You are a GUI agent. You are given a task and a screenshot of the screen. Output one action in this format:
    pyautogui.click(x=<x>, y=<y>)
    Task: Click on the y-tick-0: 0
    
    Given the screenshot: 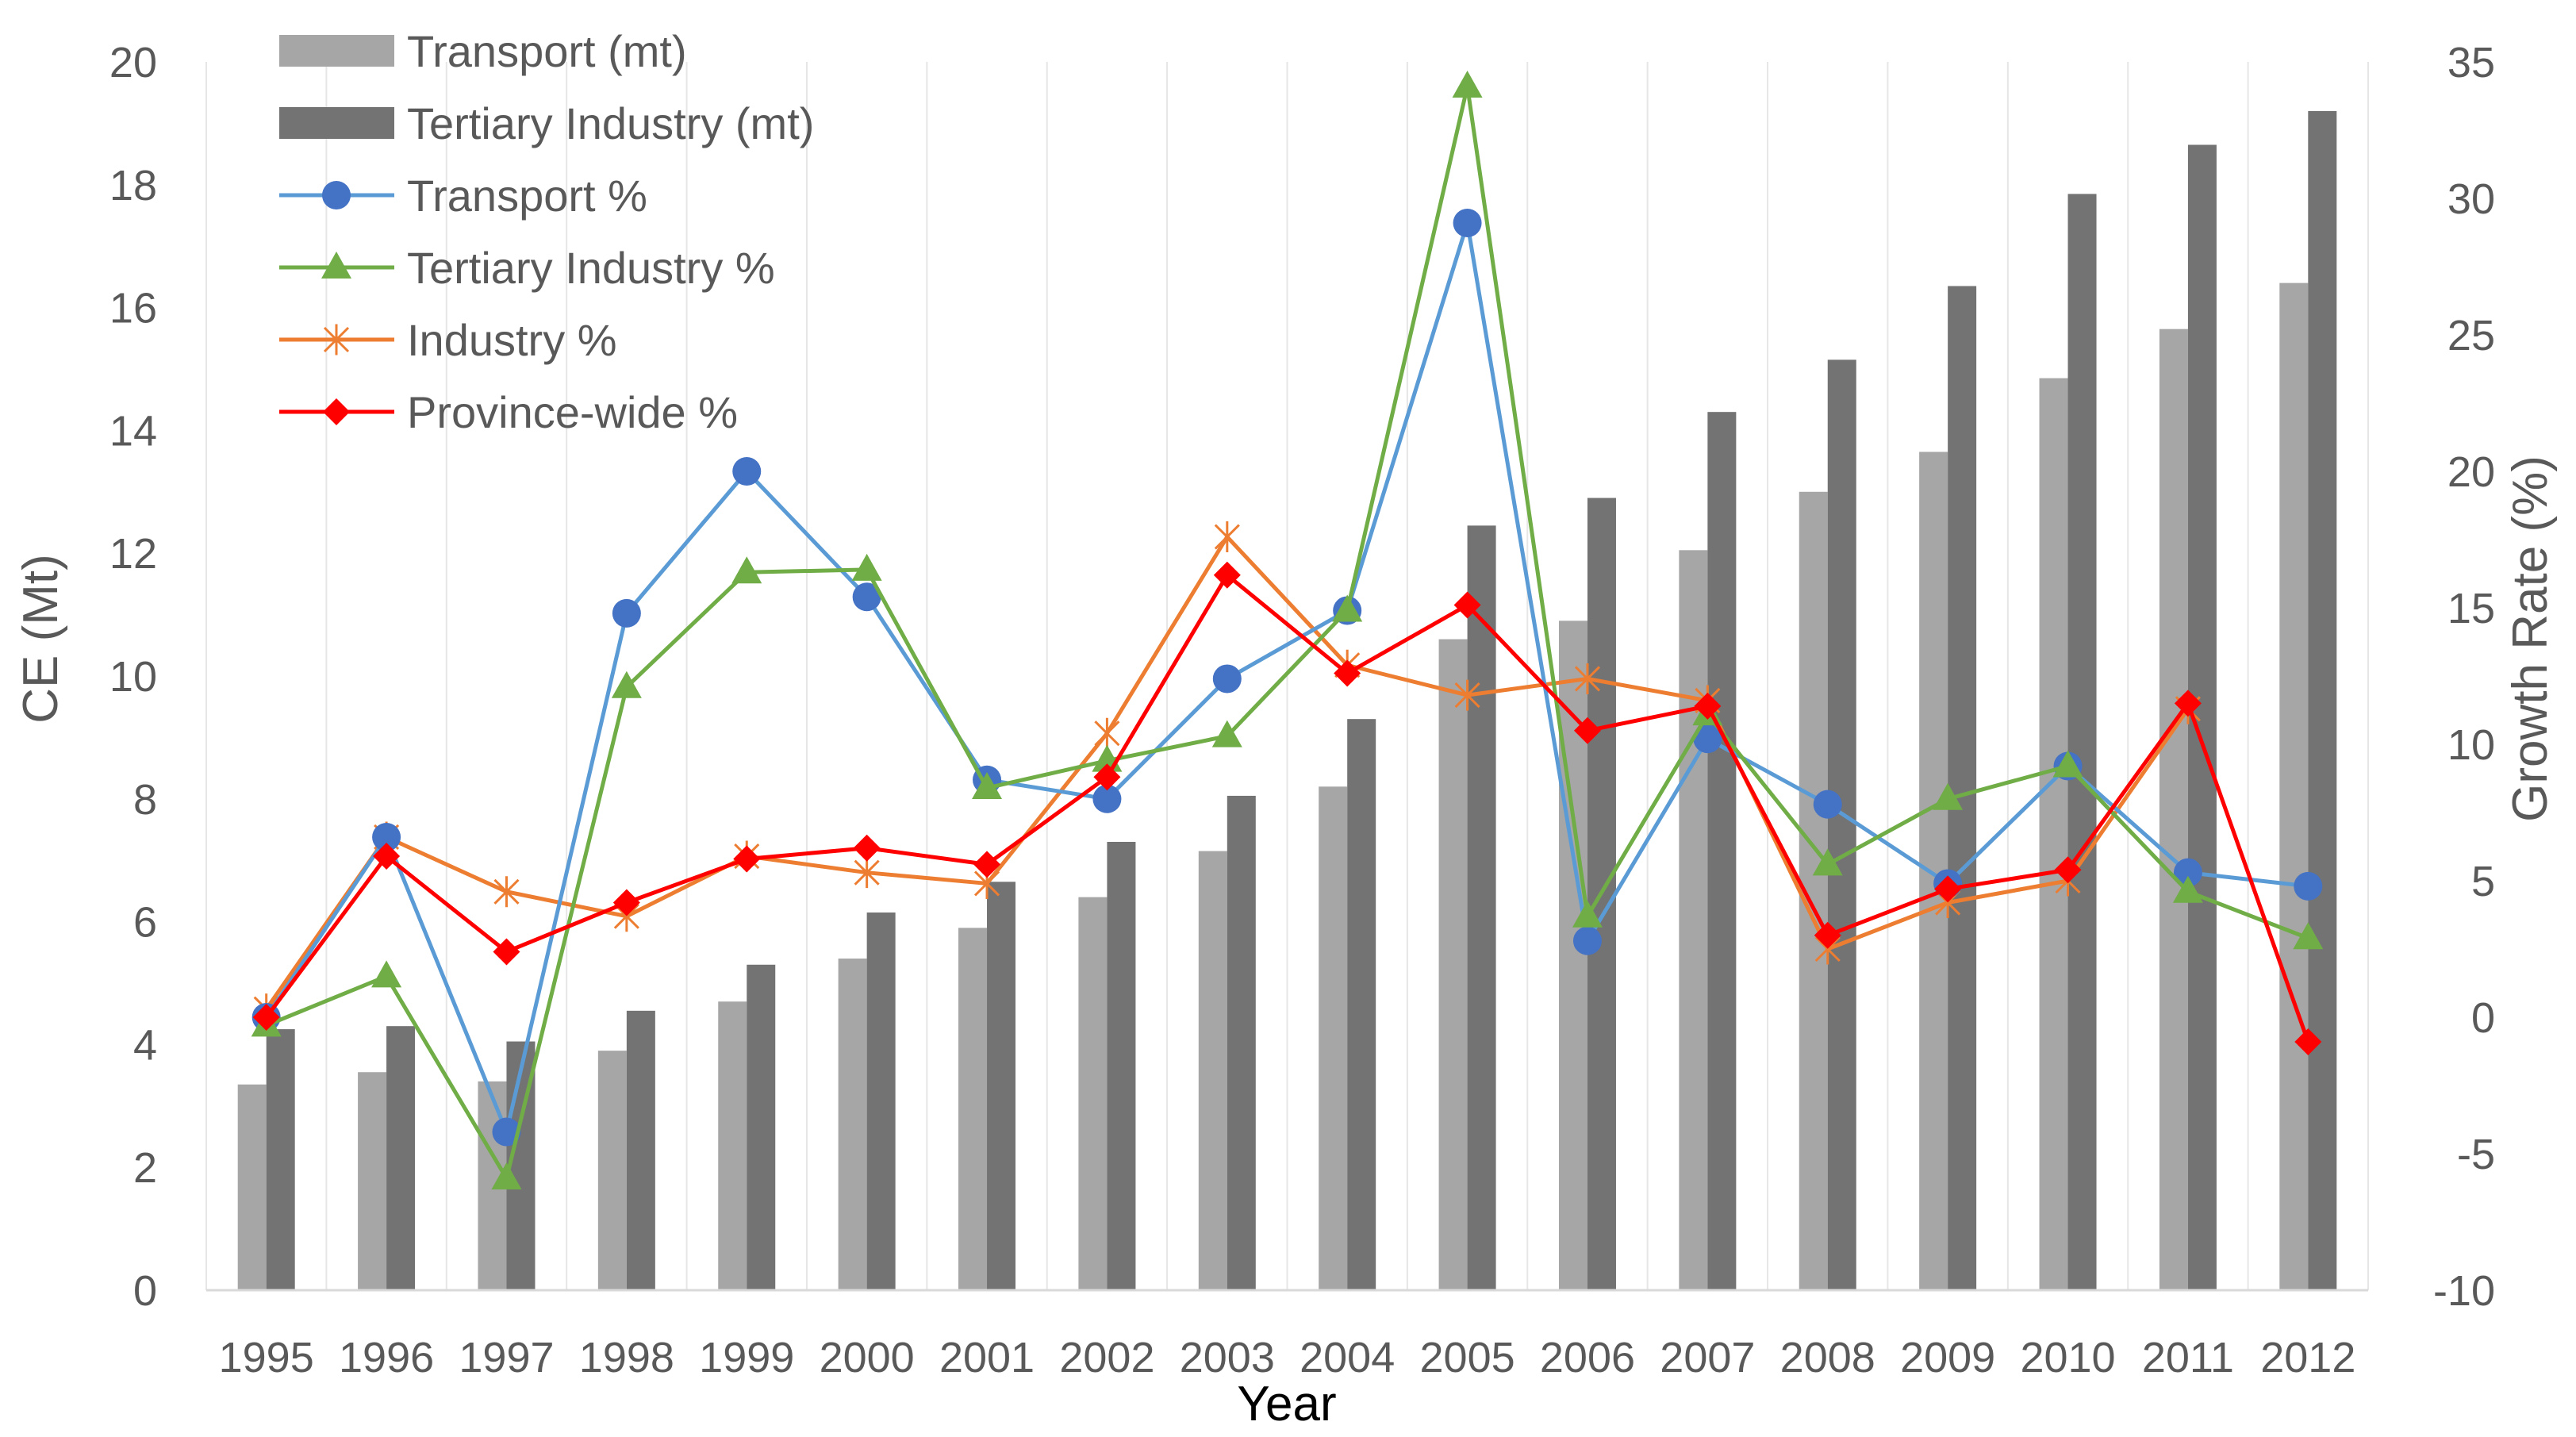 What is the action you would take?
    pyautogui.click(x=145, y=1291)
    